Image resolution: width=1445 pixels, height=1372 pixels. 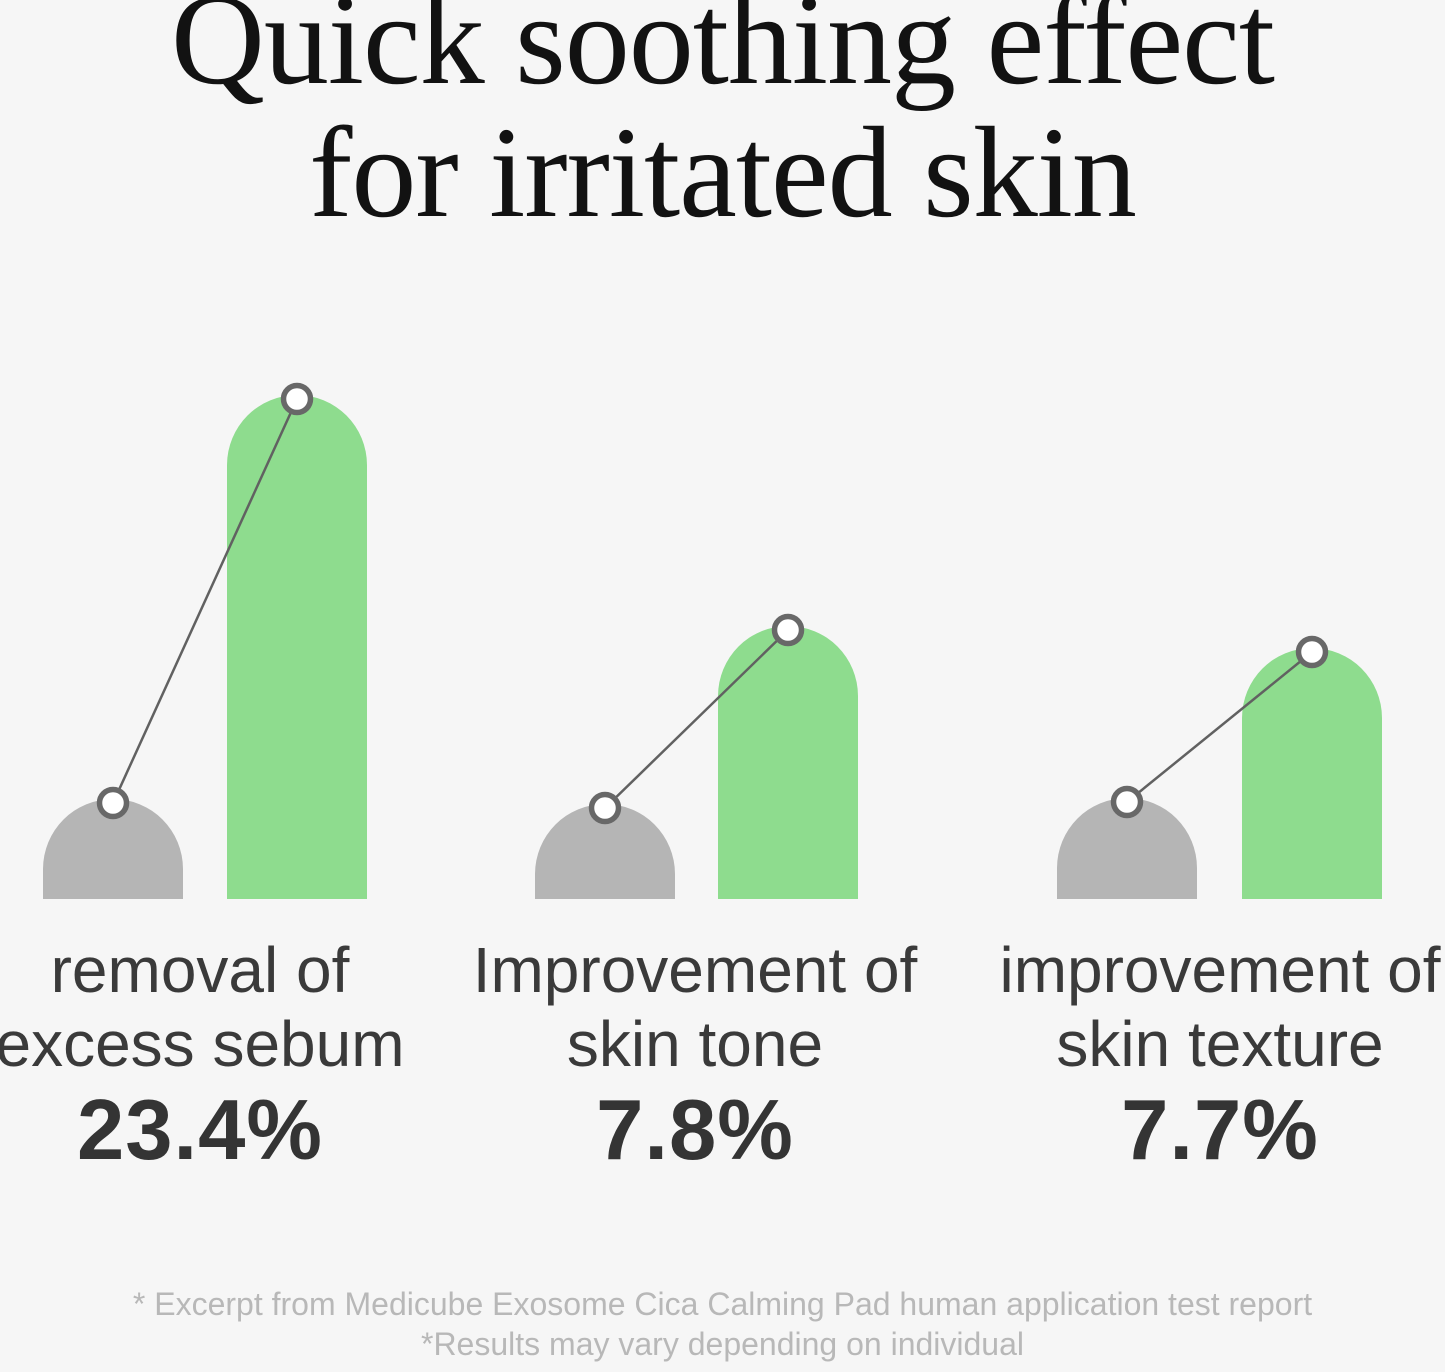 I want to click on group-label-skin-texture: improvement of skin texture 7.7%, so click(x=1202, y=1053).